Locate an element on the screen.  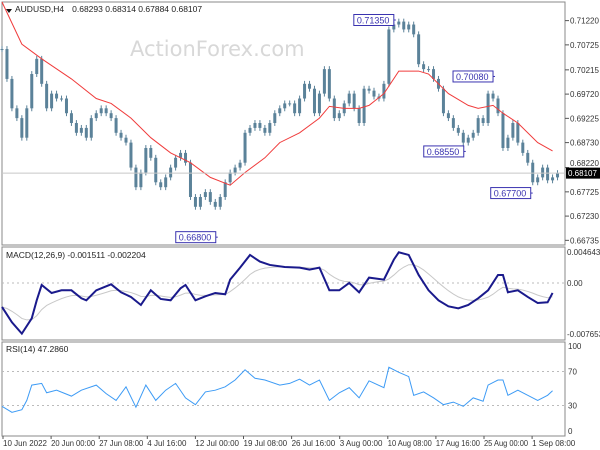
current-price-value: 0.68107 is located at coordinates (582, 173).